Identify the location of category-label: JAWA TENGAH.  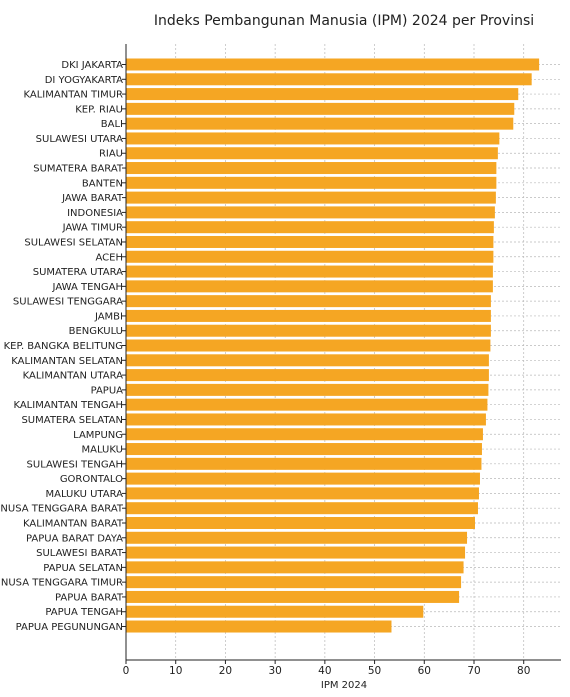
(87, 287).